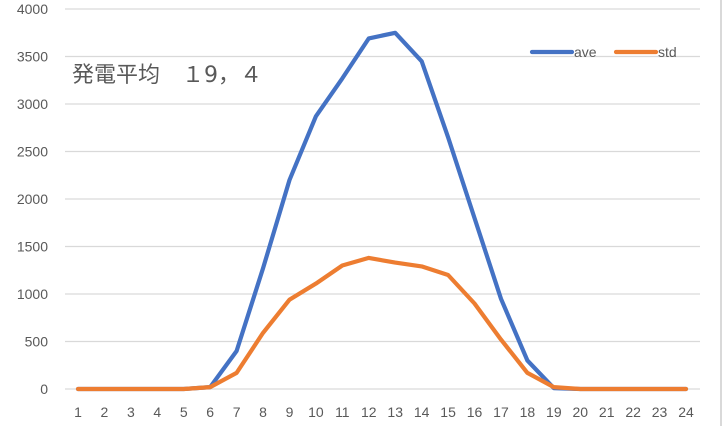 The height and width of the screenshot is (426, 722). Describe the element at coordinates (37, 342) in the screenshot. I see `y-tick-label: 500` at that location.